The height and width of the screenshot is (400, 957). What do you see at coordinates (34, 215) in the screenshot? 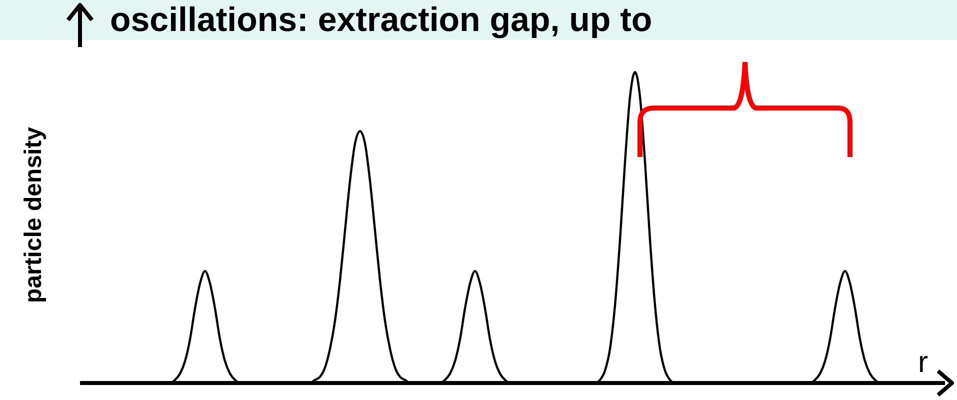
I see `y-axis-title: particle density` at bounding box center [34, 215].